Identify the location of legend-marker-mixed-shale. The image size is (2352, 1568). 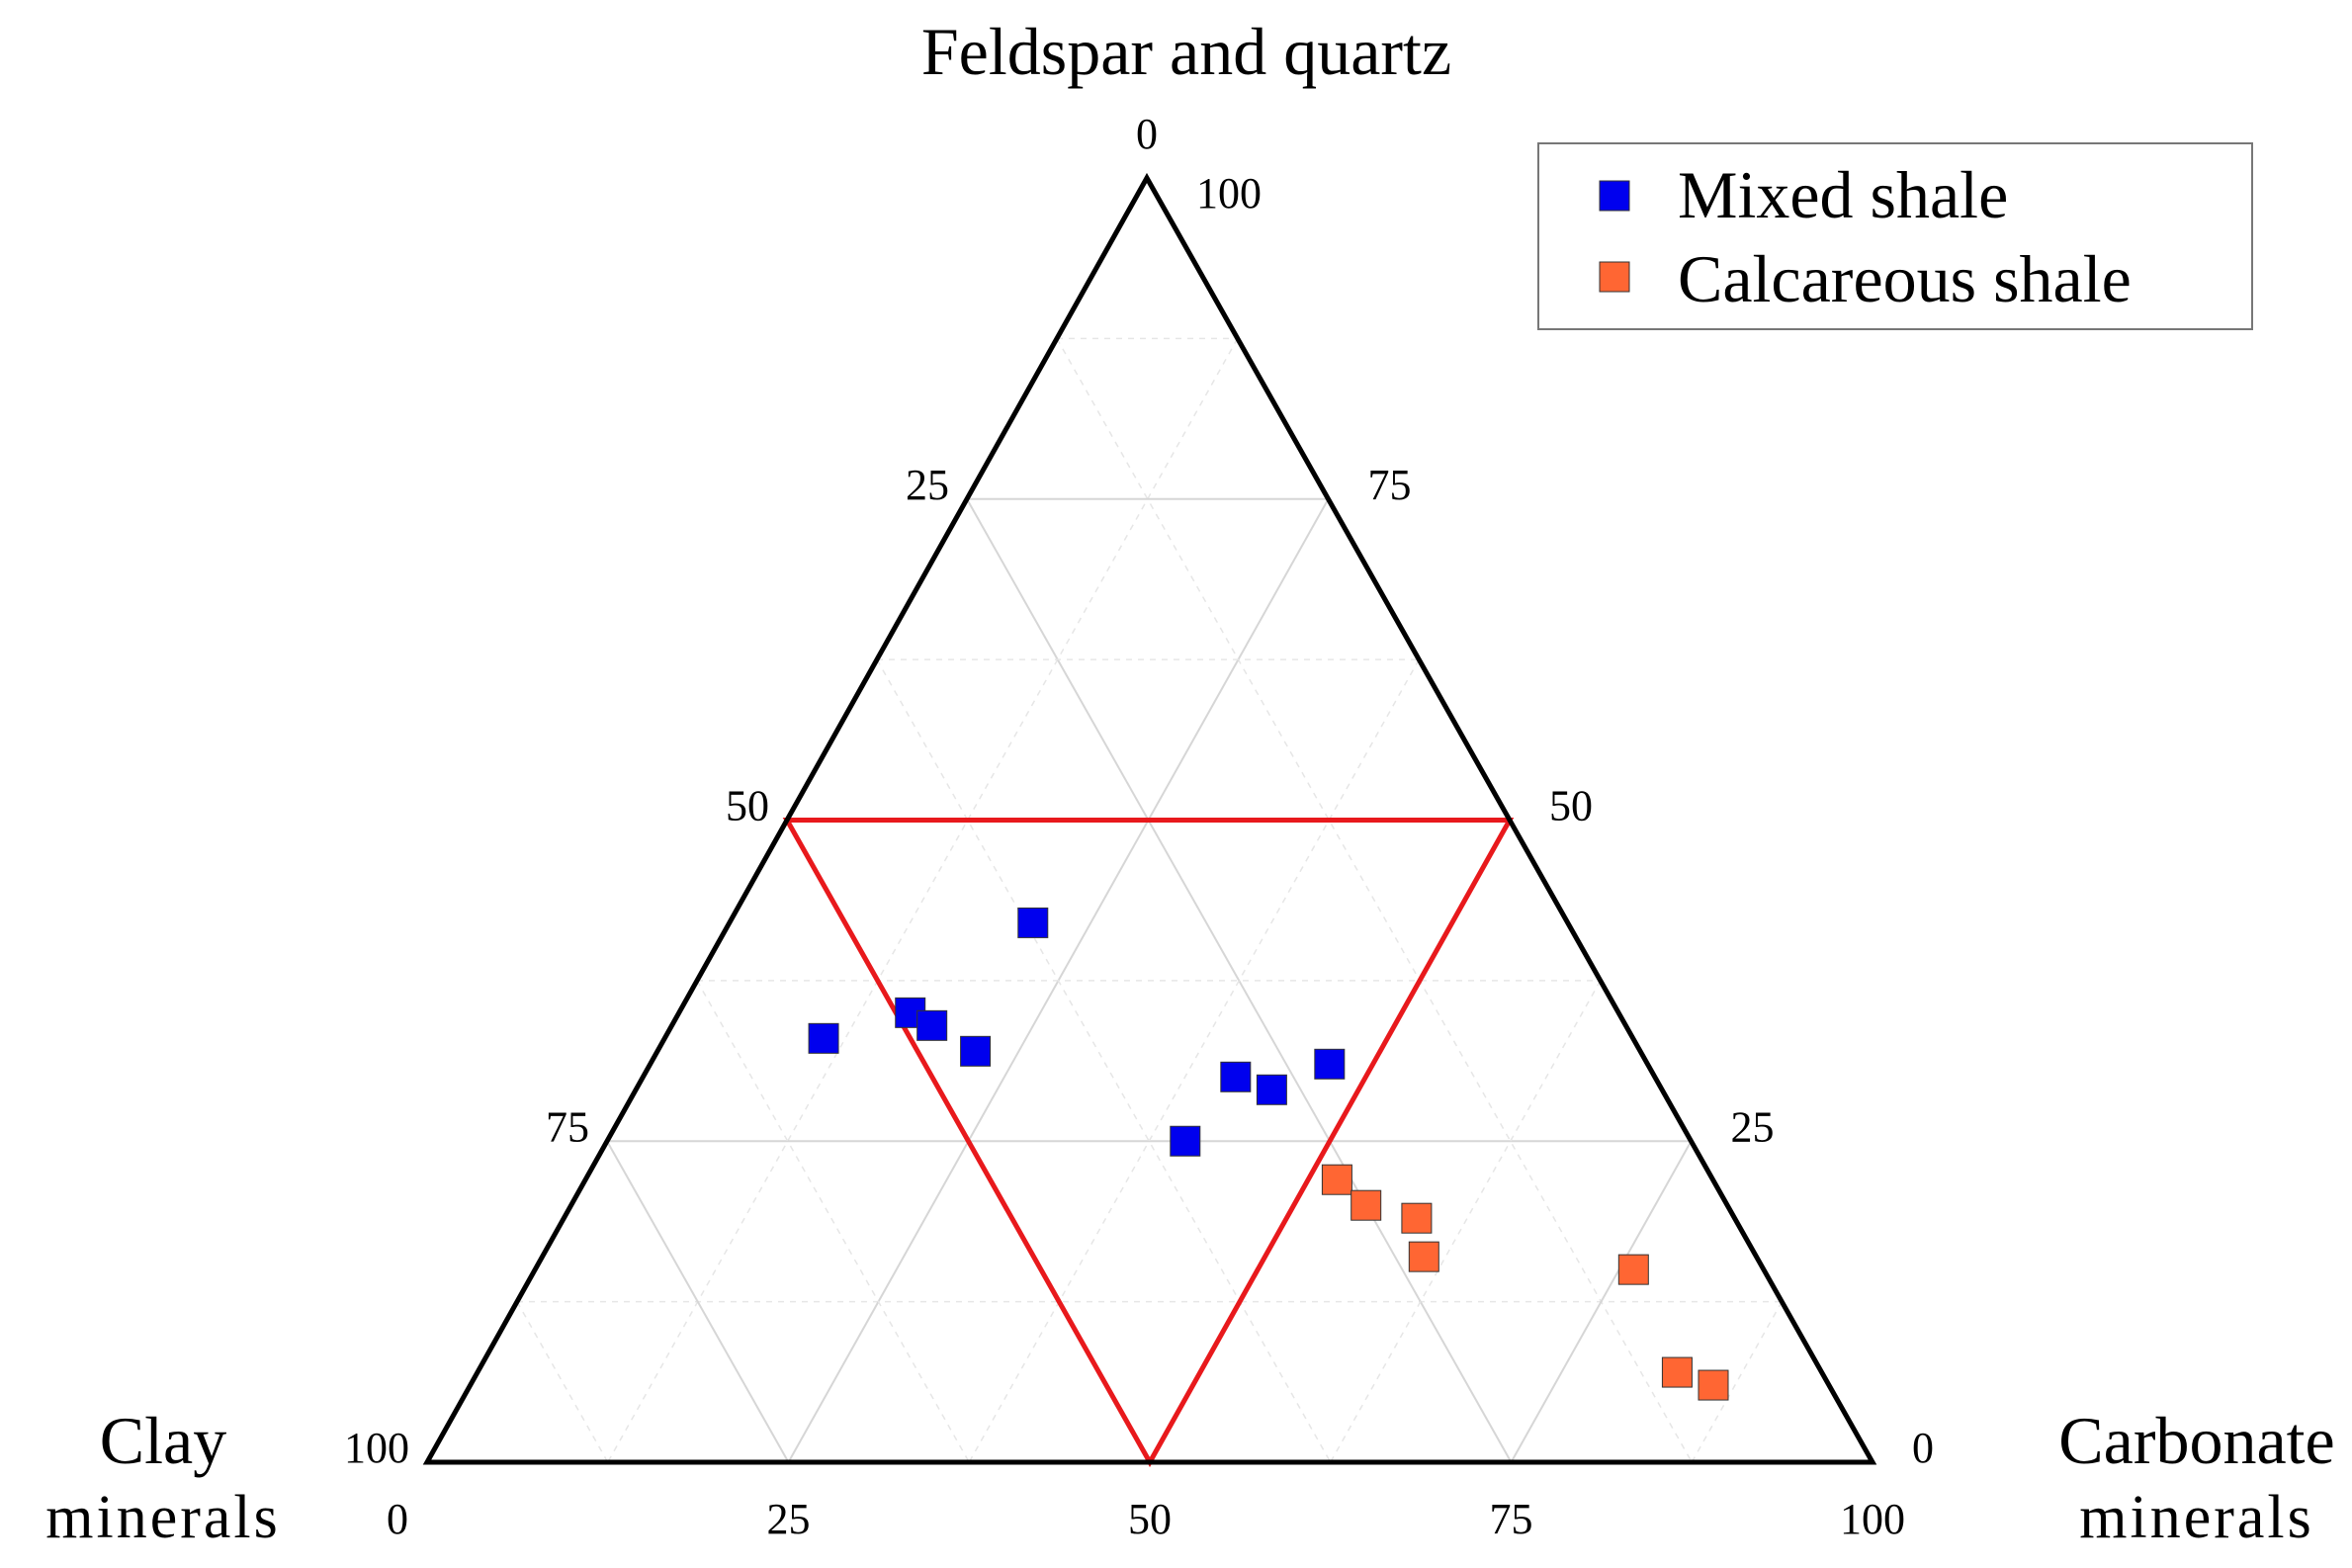
(1614, 196).